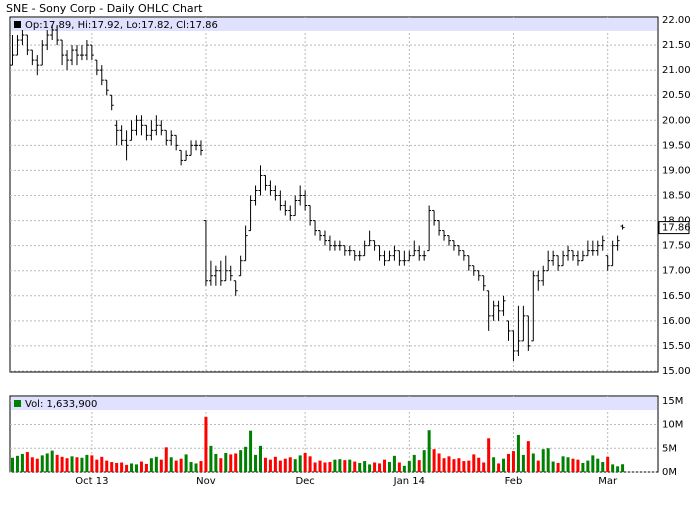 The height and width of the screenshot is (516, 700). I want to click on y-tick-label: 21.00, so click(676, 70).